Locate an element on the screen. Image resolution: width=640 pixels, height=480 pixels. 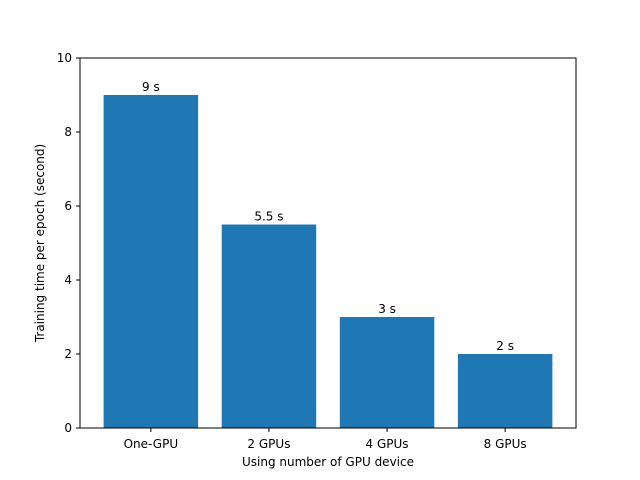
y-tick-label: 4 is located at coordinates (68, 280).